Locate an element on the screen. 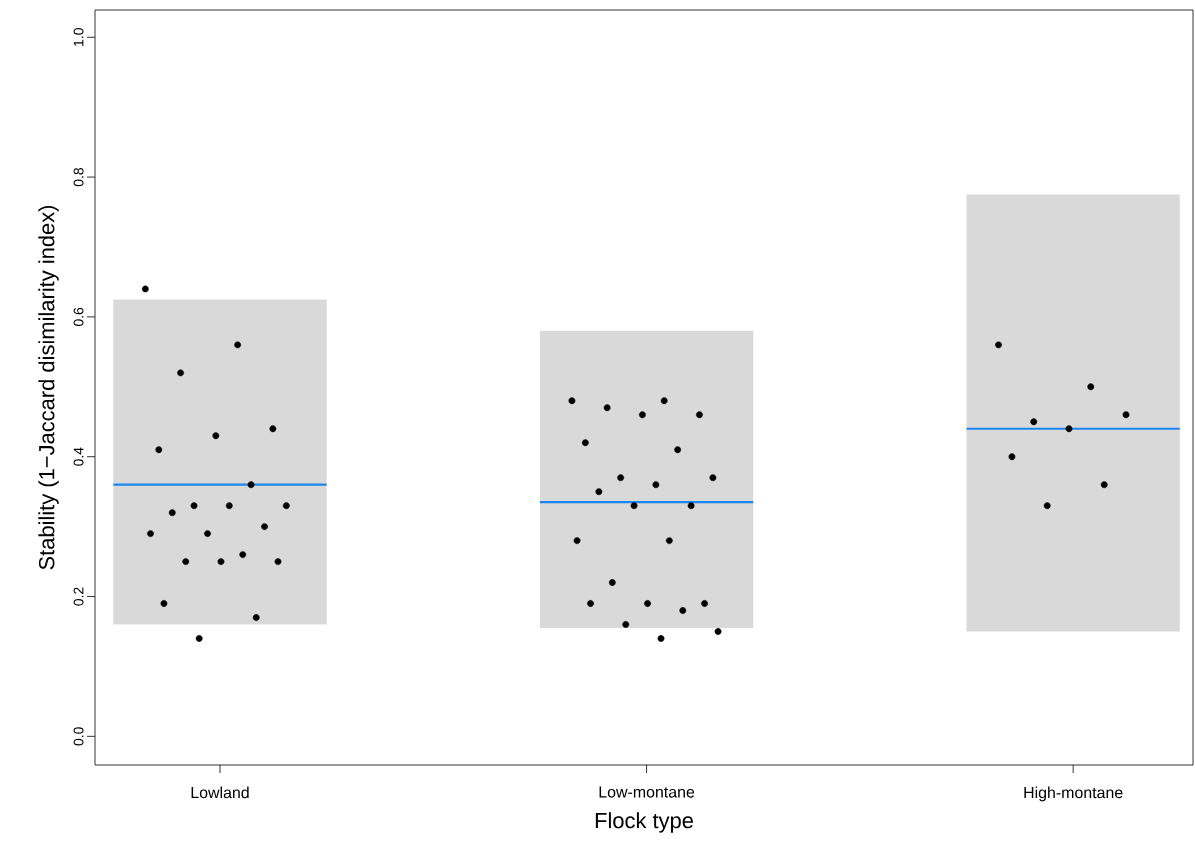 The image size is (1195, 859). y-axis-title: Stability (1−Jaccard disimilarity index) is located at coordinates (48, 387).